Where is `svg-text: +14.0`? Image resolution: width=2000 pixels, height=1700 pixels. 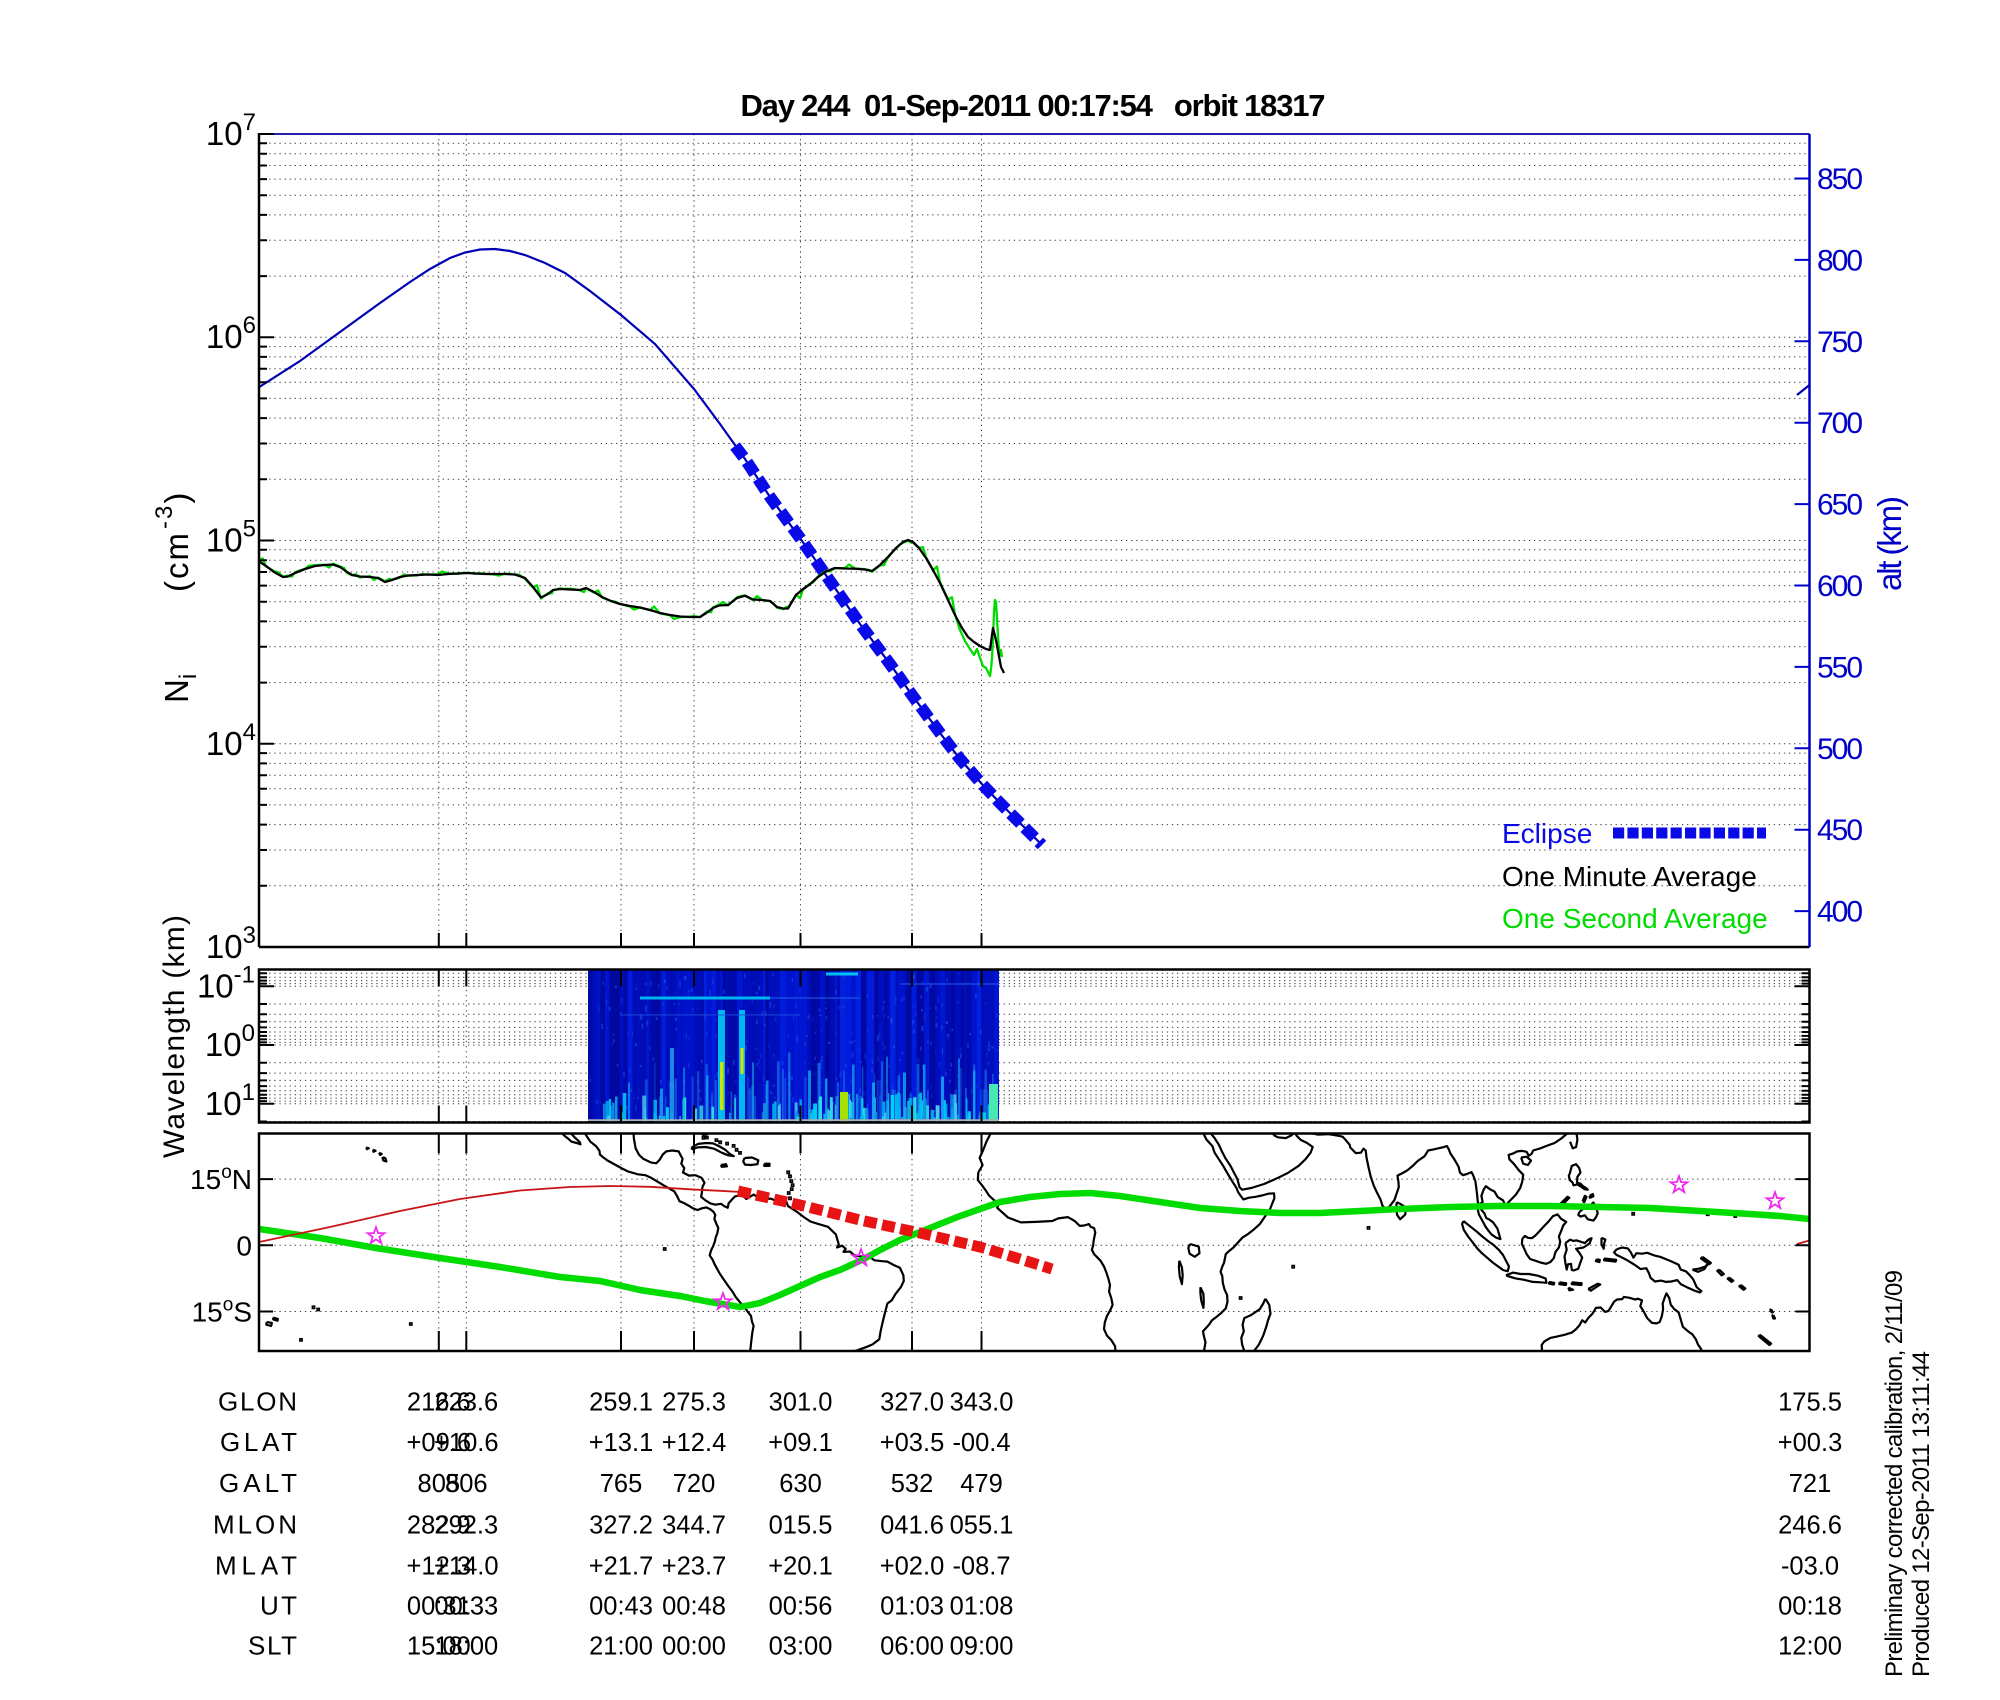 svg-text: +14.0 is located at coordinates (466, 1567).